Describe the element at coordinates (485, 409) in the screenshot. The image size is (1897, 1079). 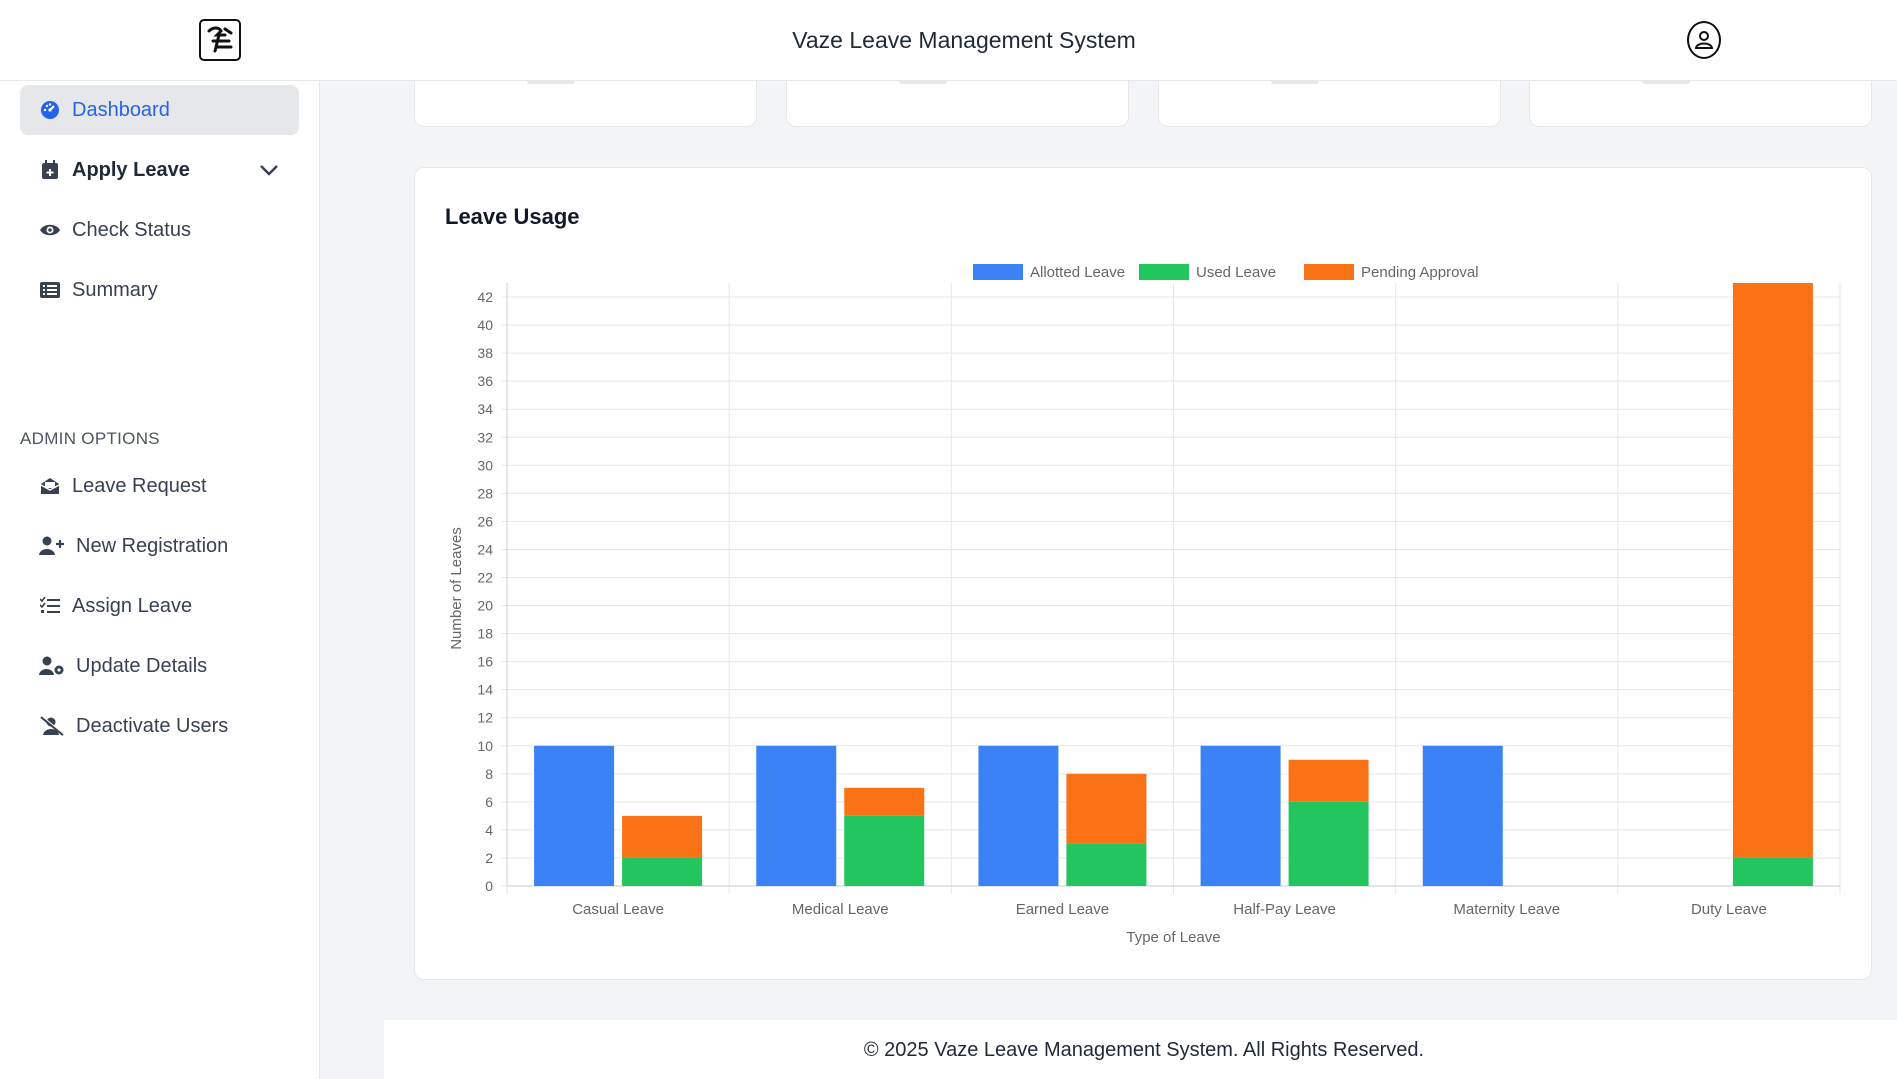
I see `y-tick-label: 34` at that location.